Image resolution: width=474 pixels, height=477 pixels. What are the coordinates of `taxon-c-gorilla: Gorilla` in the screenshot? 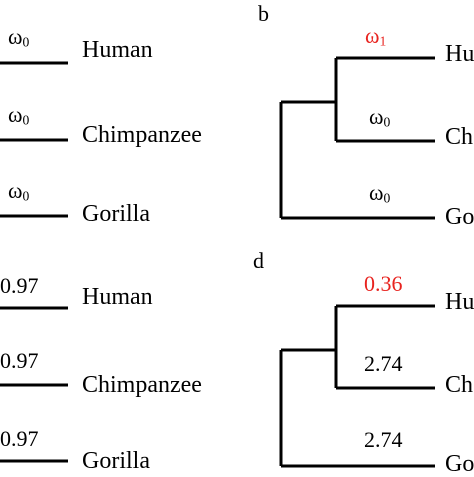 It's located at (116, 461).